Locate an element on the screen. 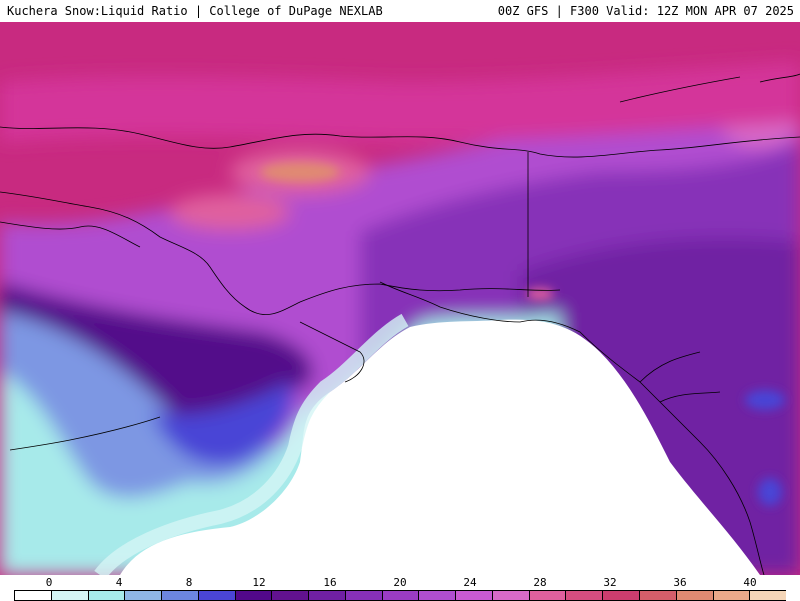 Image resolution: width=800 pixels, height=601 pixels. legend-tick-4: 4 is located at coordinates (119, 582).